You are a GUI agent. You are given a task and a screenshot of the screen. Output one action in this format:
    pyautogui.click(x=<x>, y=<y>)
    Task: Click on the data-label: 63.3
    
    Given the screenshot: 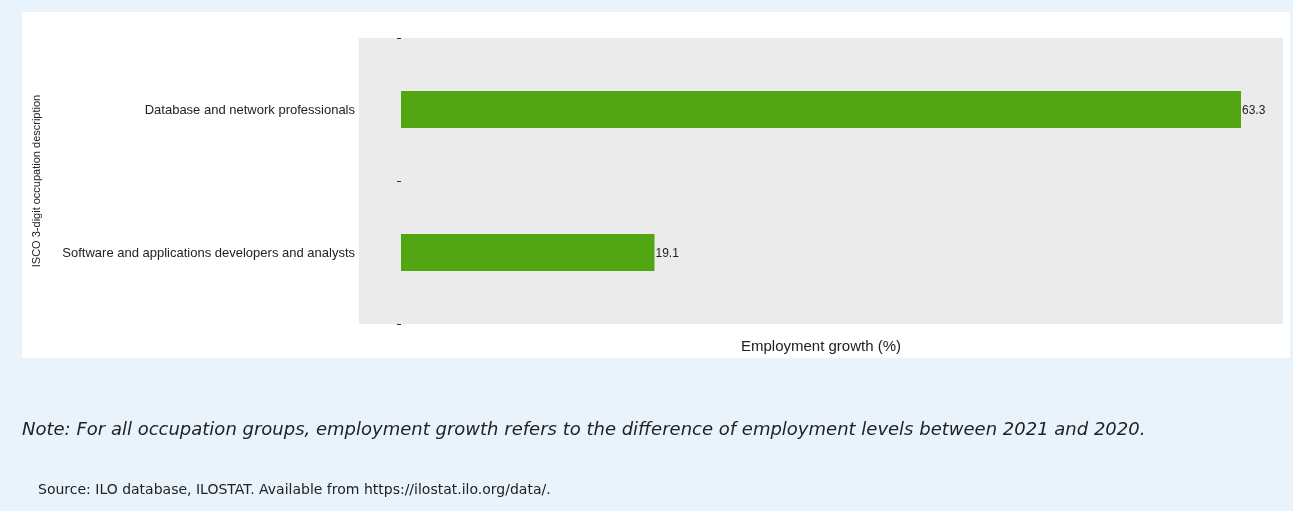 What is the action you would take?
    pyautogui.click(x=1254, y=109)
    